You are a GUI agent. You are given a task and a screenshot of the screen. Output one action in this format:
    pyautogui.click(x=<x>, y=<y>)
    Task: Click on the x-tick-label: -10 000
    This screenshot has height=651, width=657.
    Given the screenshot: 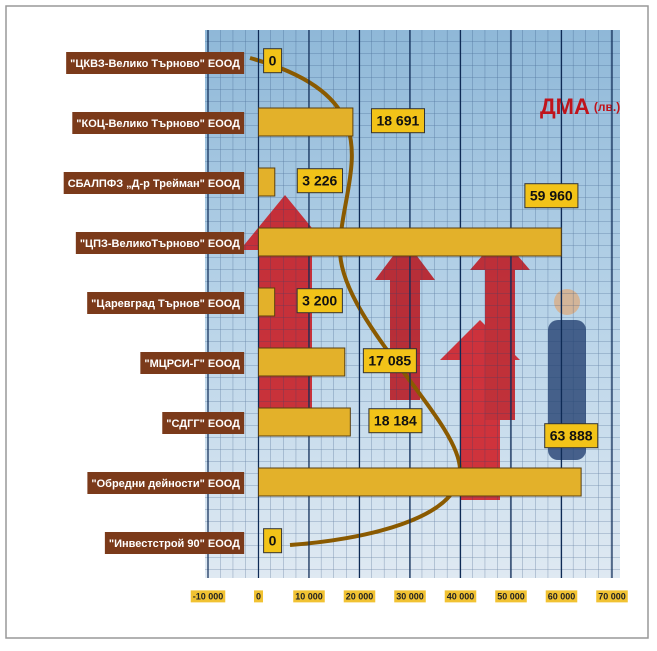 What is the action you would take?
    pyautogui.click(x=208, y=596)
    